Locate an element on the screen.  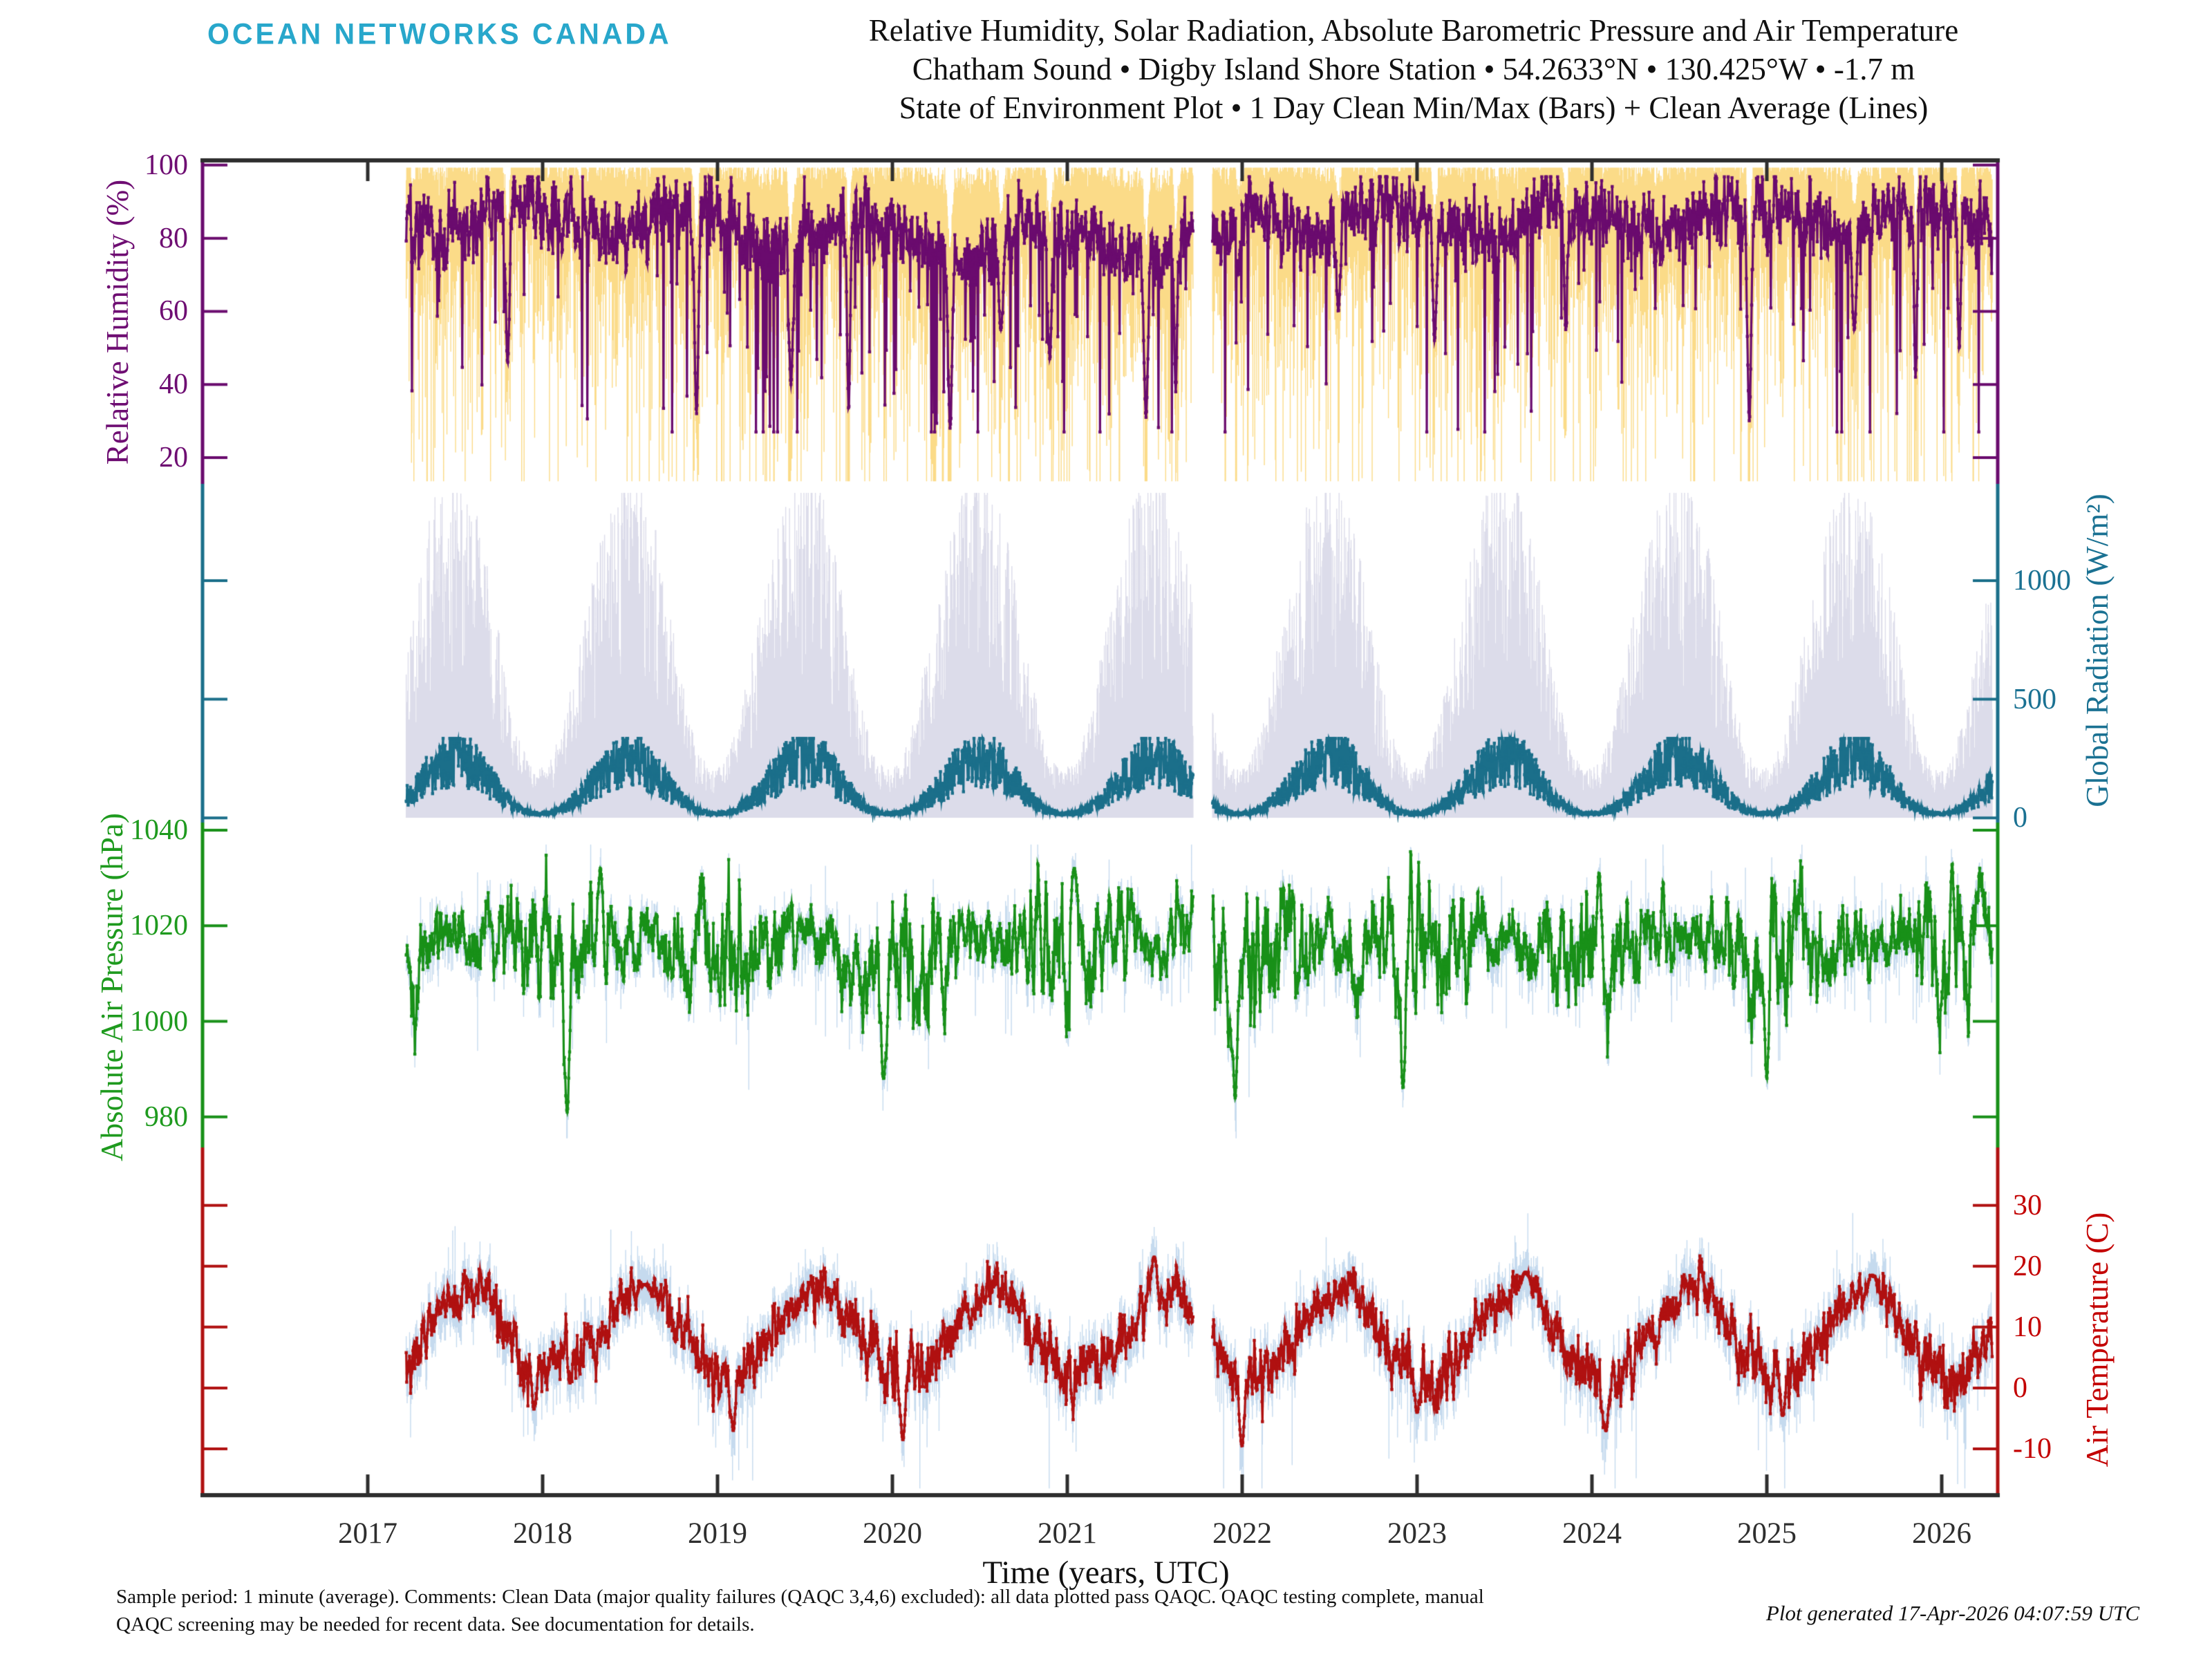
y-tick-label-absolute-air-pressure: 1020 is located at coordinates (159, 926).